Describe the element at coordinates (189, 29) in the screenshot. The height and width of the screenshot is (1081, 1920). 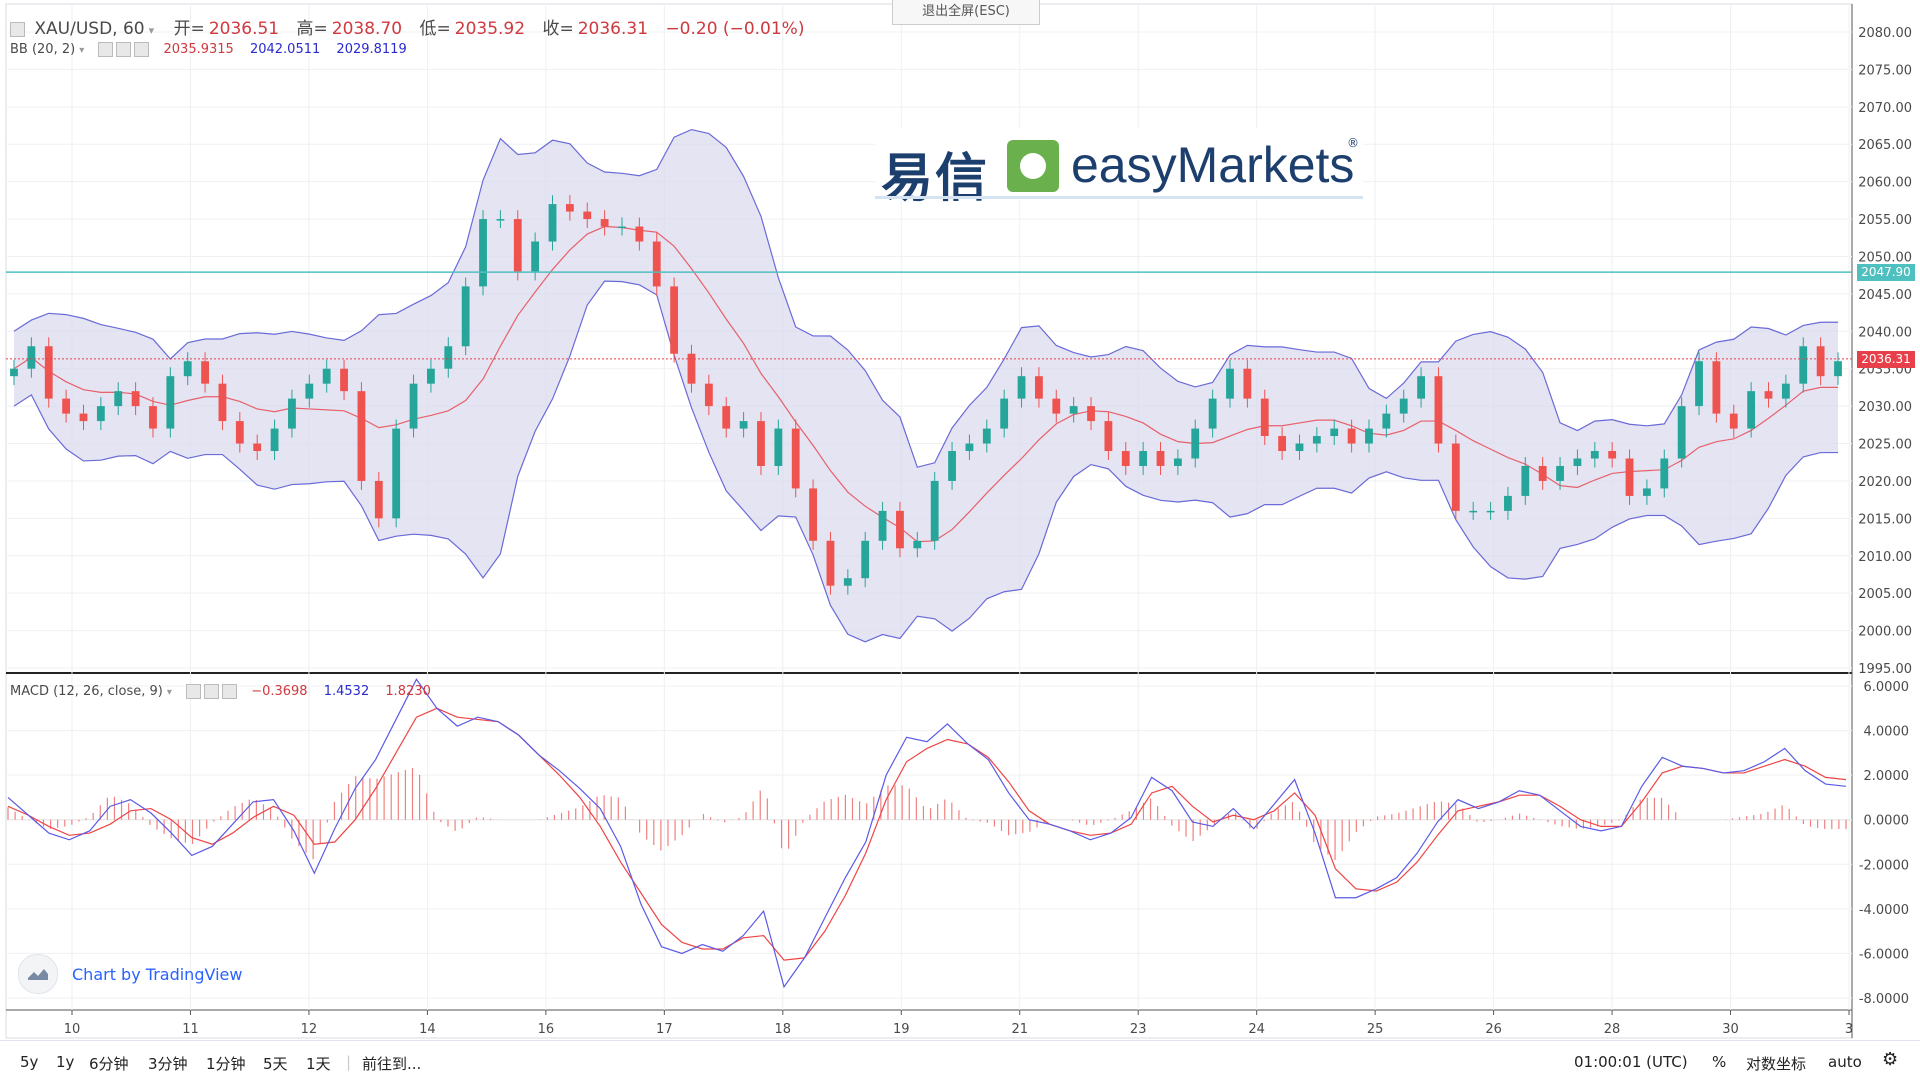
I see `open-label: 开=` at that location.